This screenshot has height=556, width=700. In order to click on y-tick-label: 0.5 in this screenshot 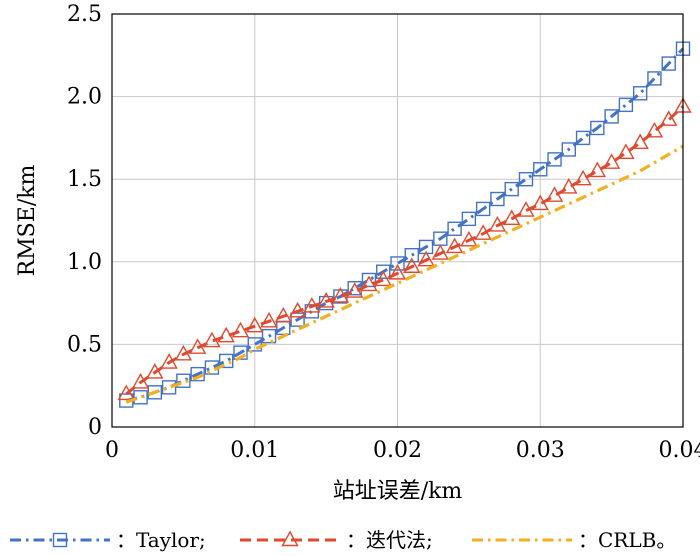, I will do `click(84, 344)`.